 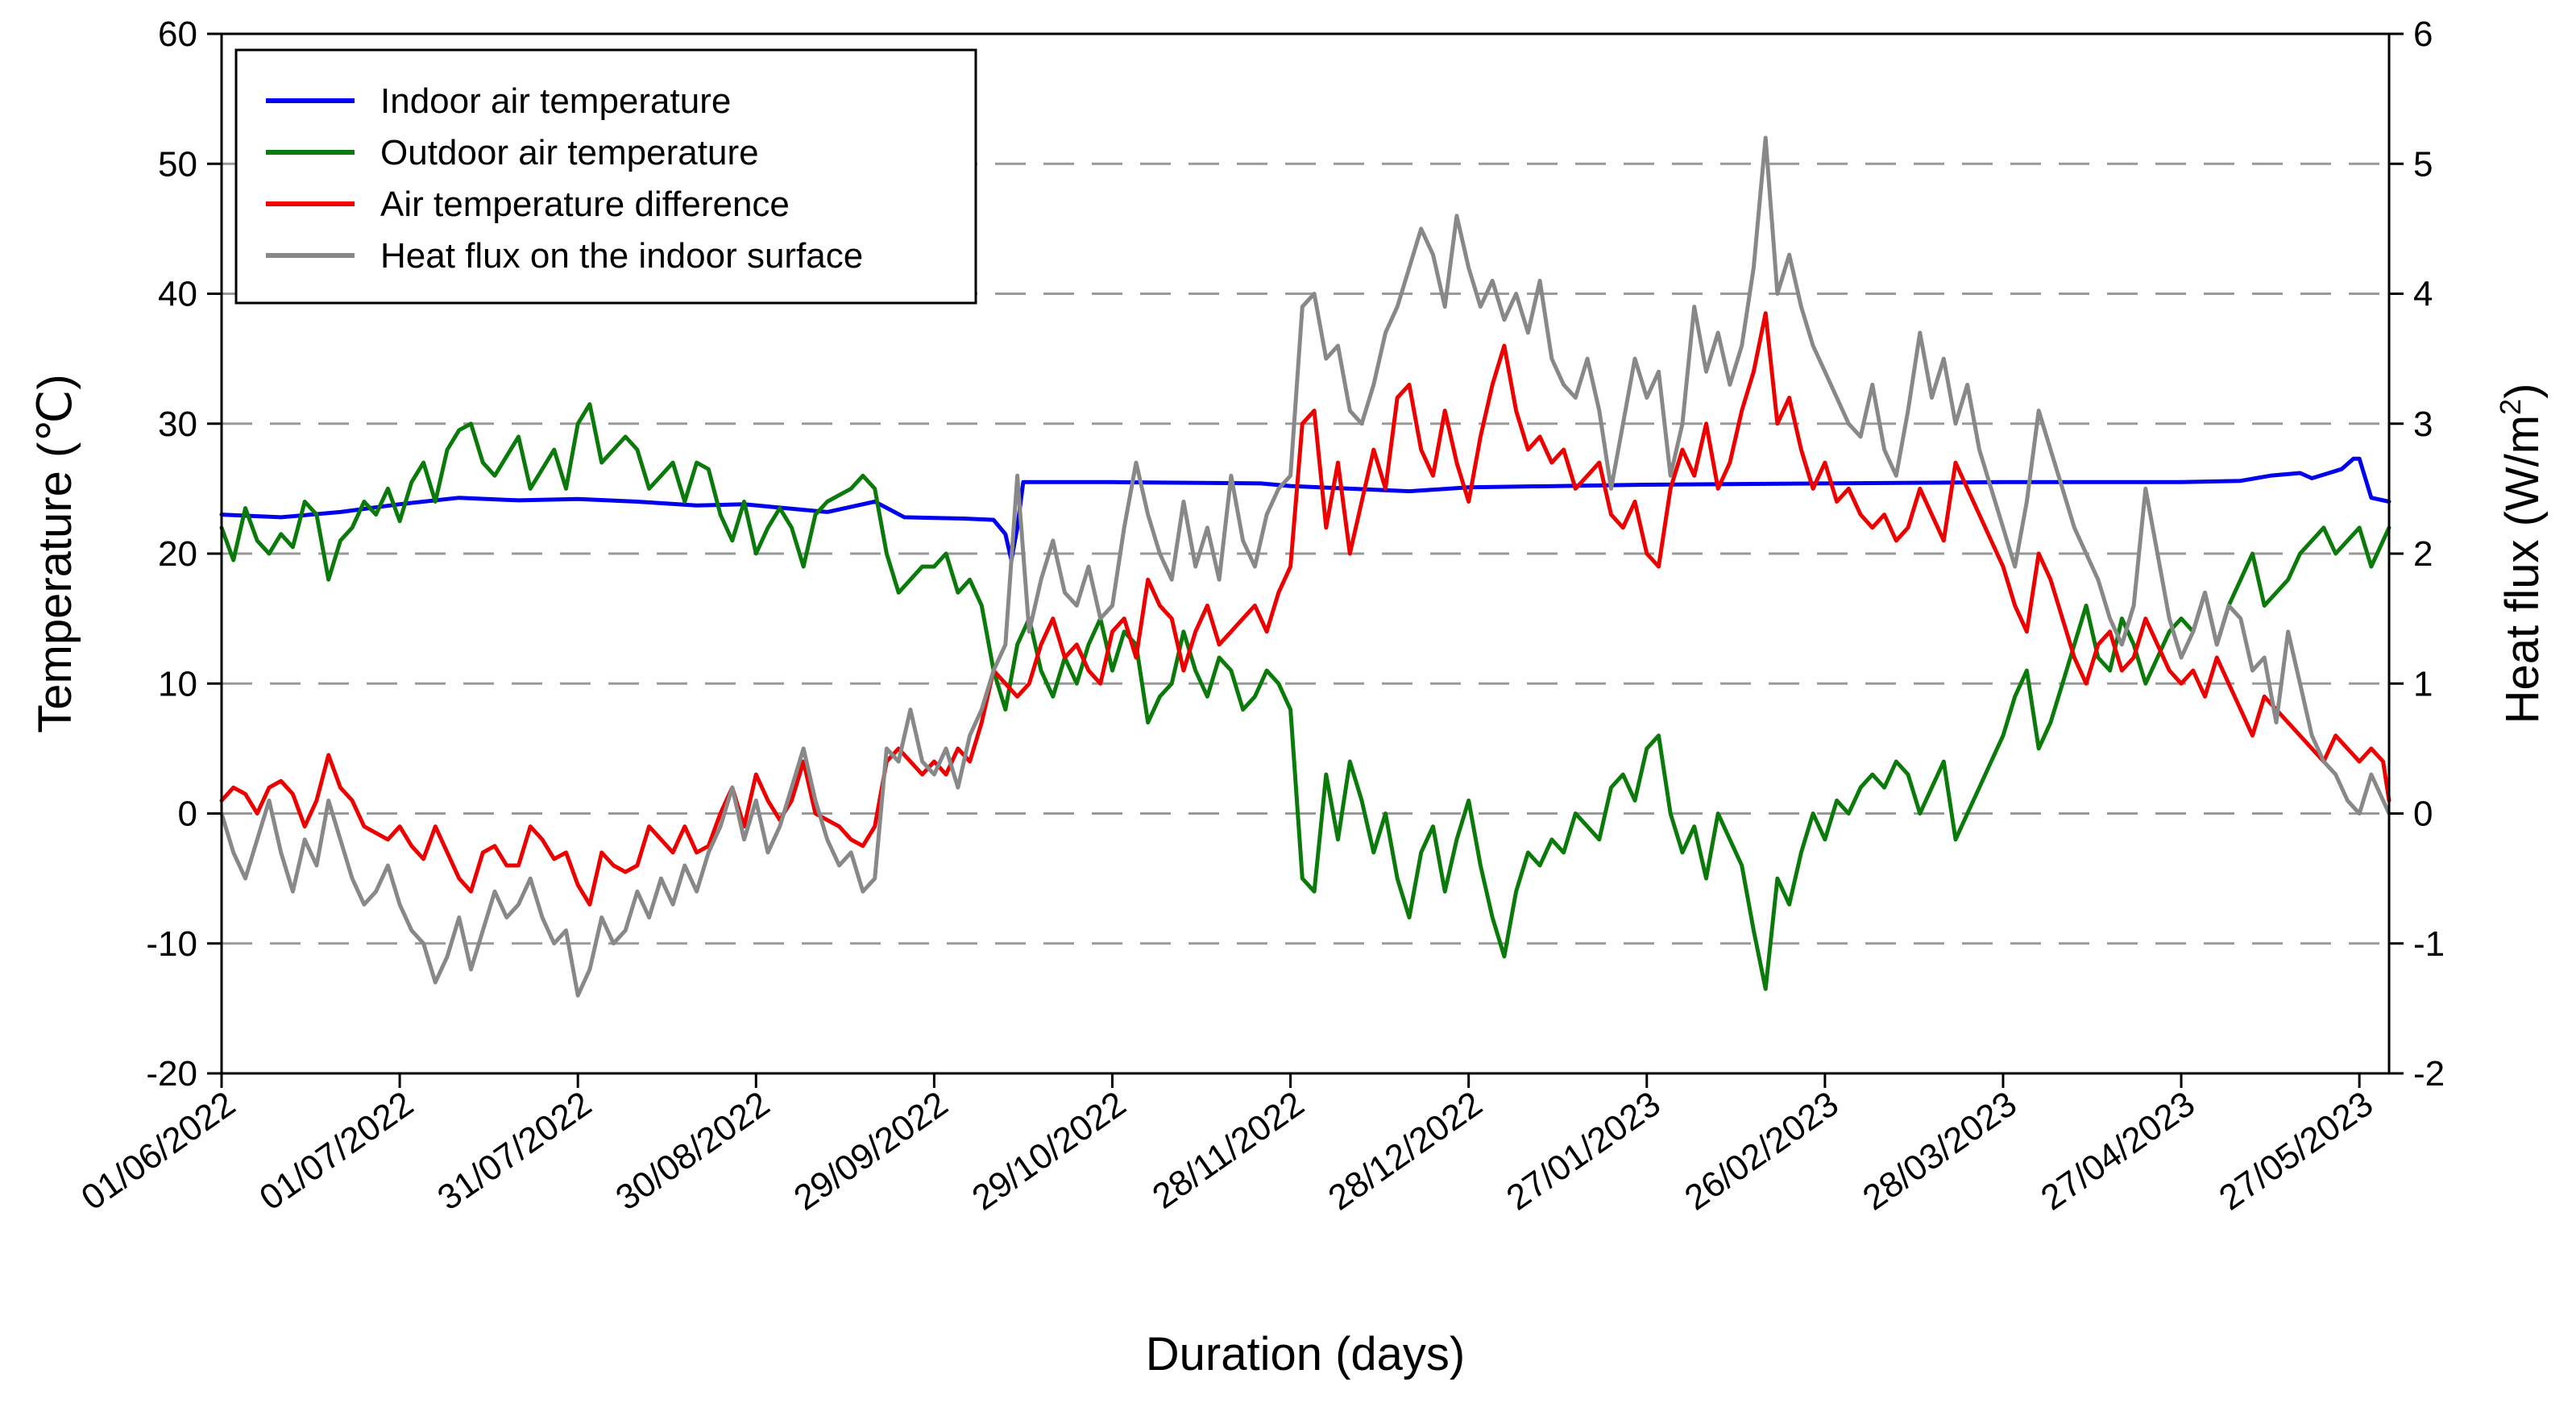 What do you see at coordinates (177, 164) in the screenshot?
I see `left-tick-label: 50` at bounding box center [177, 164].